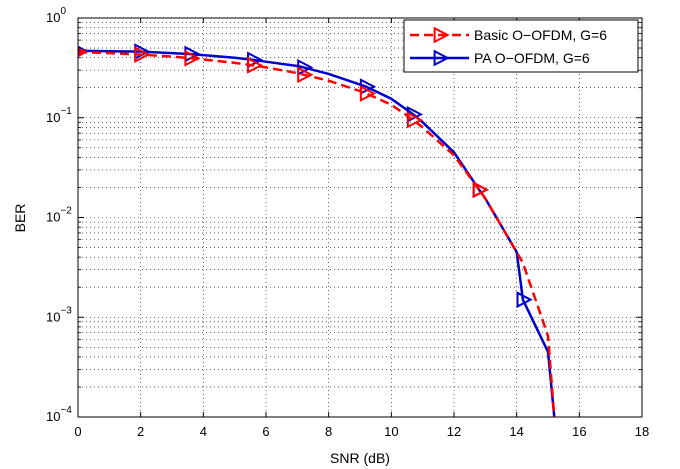 The width and height of the screenshot is (680, 469). Describe the element at coordinates (140, 431) in the screenshot. I see `x-tick-label: 2` at that location.